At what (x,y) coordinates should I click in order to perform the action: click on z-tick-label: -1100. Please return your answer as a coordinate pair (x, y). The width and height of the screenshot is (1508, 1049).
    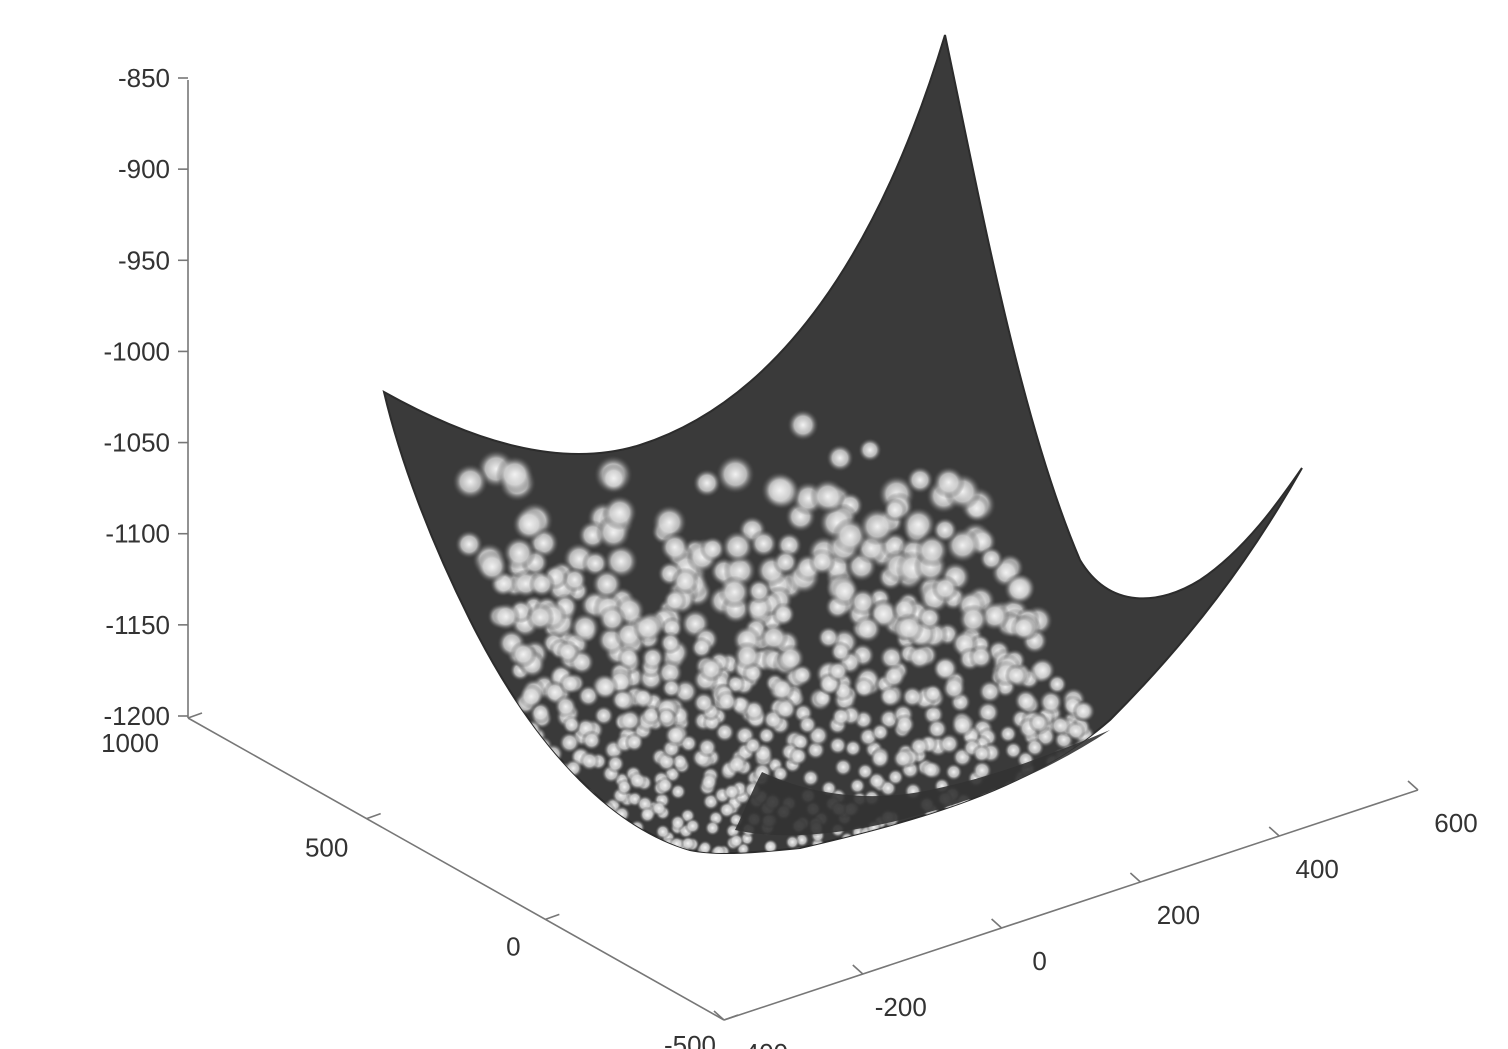
    Looking at the image, I should click on (137, 534).